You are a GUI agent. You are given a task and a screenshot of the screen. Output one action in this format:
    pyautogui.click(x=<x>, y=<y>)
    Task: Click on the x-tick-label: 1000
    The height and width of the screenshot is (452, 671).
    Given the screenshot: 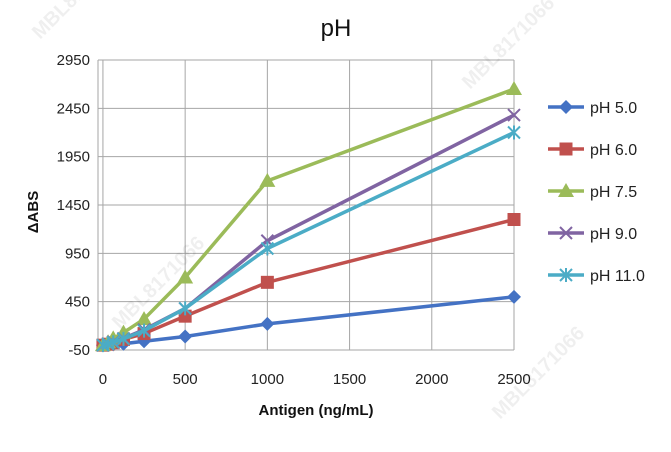 What is the action you would take?
    pyautogui.click(x=267, y=379)
    